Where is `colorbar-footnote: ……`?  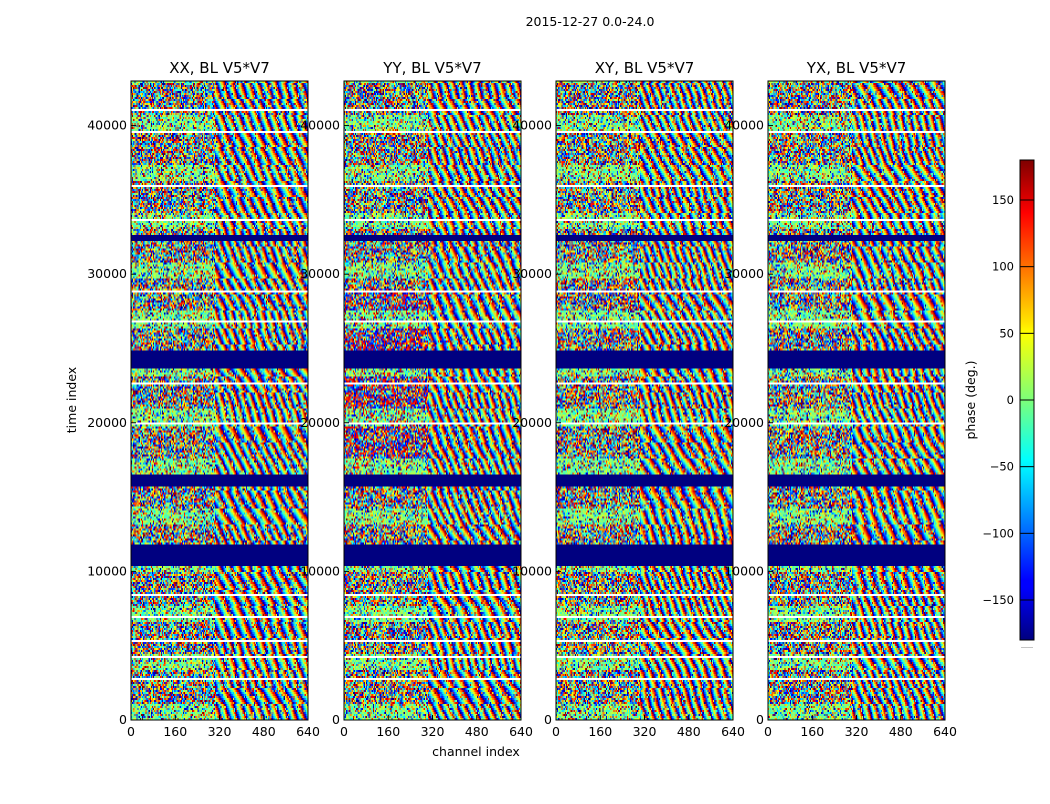
colorbar-footnote: …… is located at coordinates (1027, 646).